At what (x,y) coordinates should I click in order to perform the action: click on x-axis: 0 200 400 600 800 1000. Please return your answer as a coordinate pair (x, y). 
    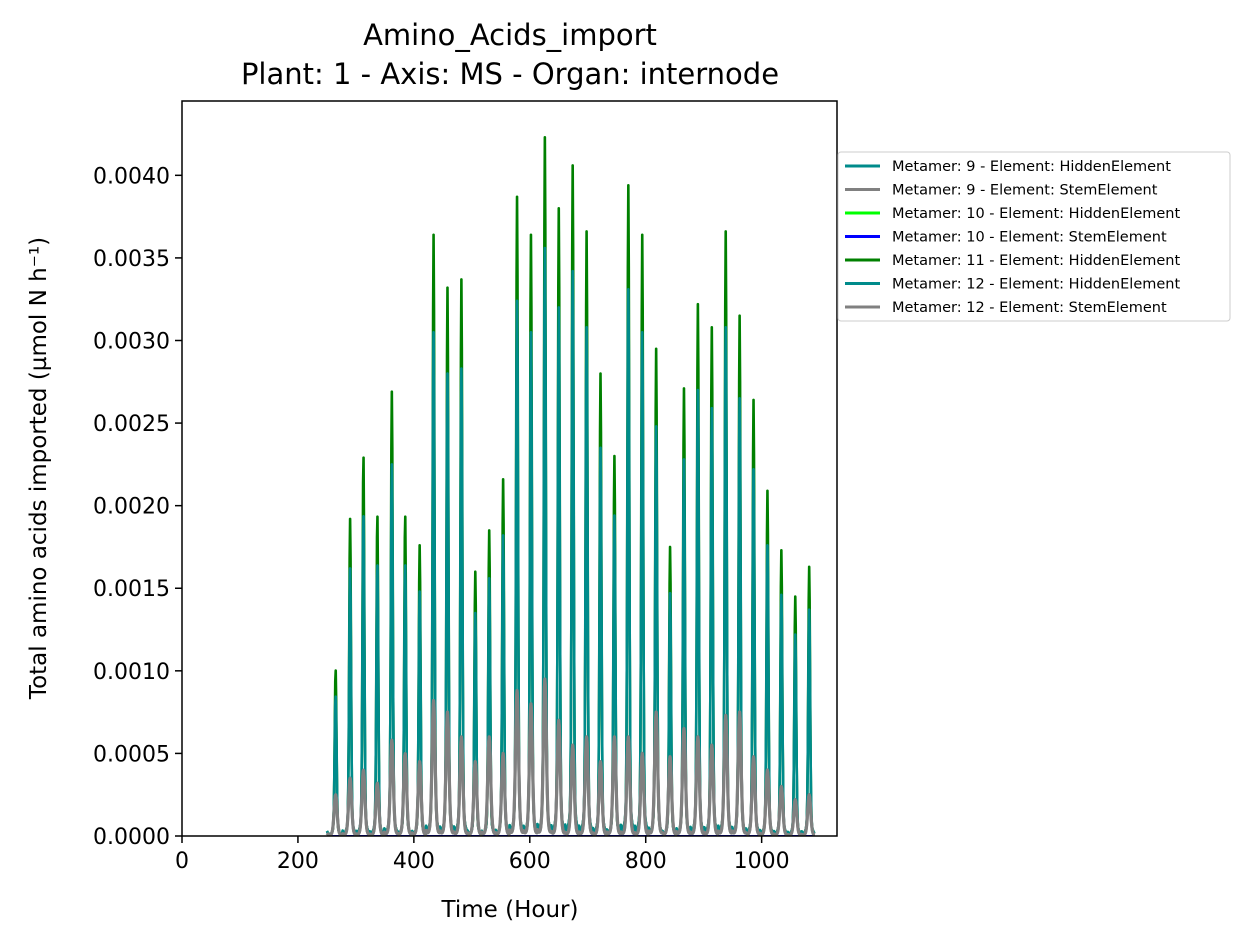
    Looking at the image, I should click on (482, 855).